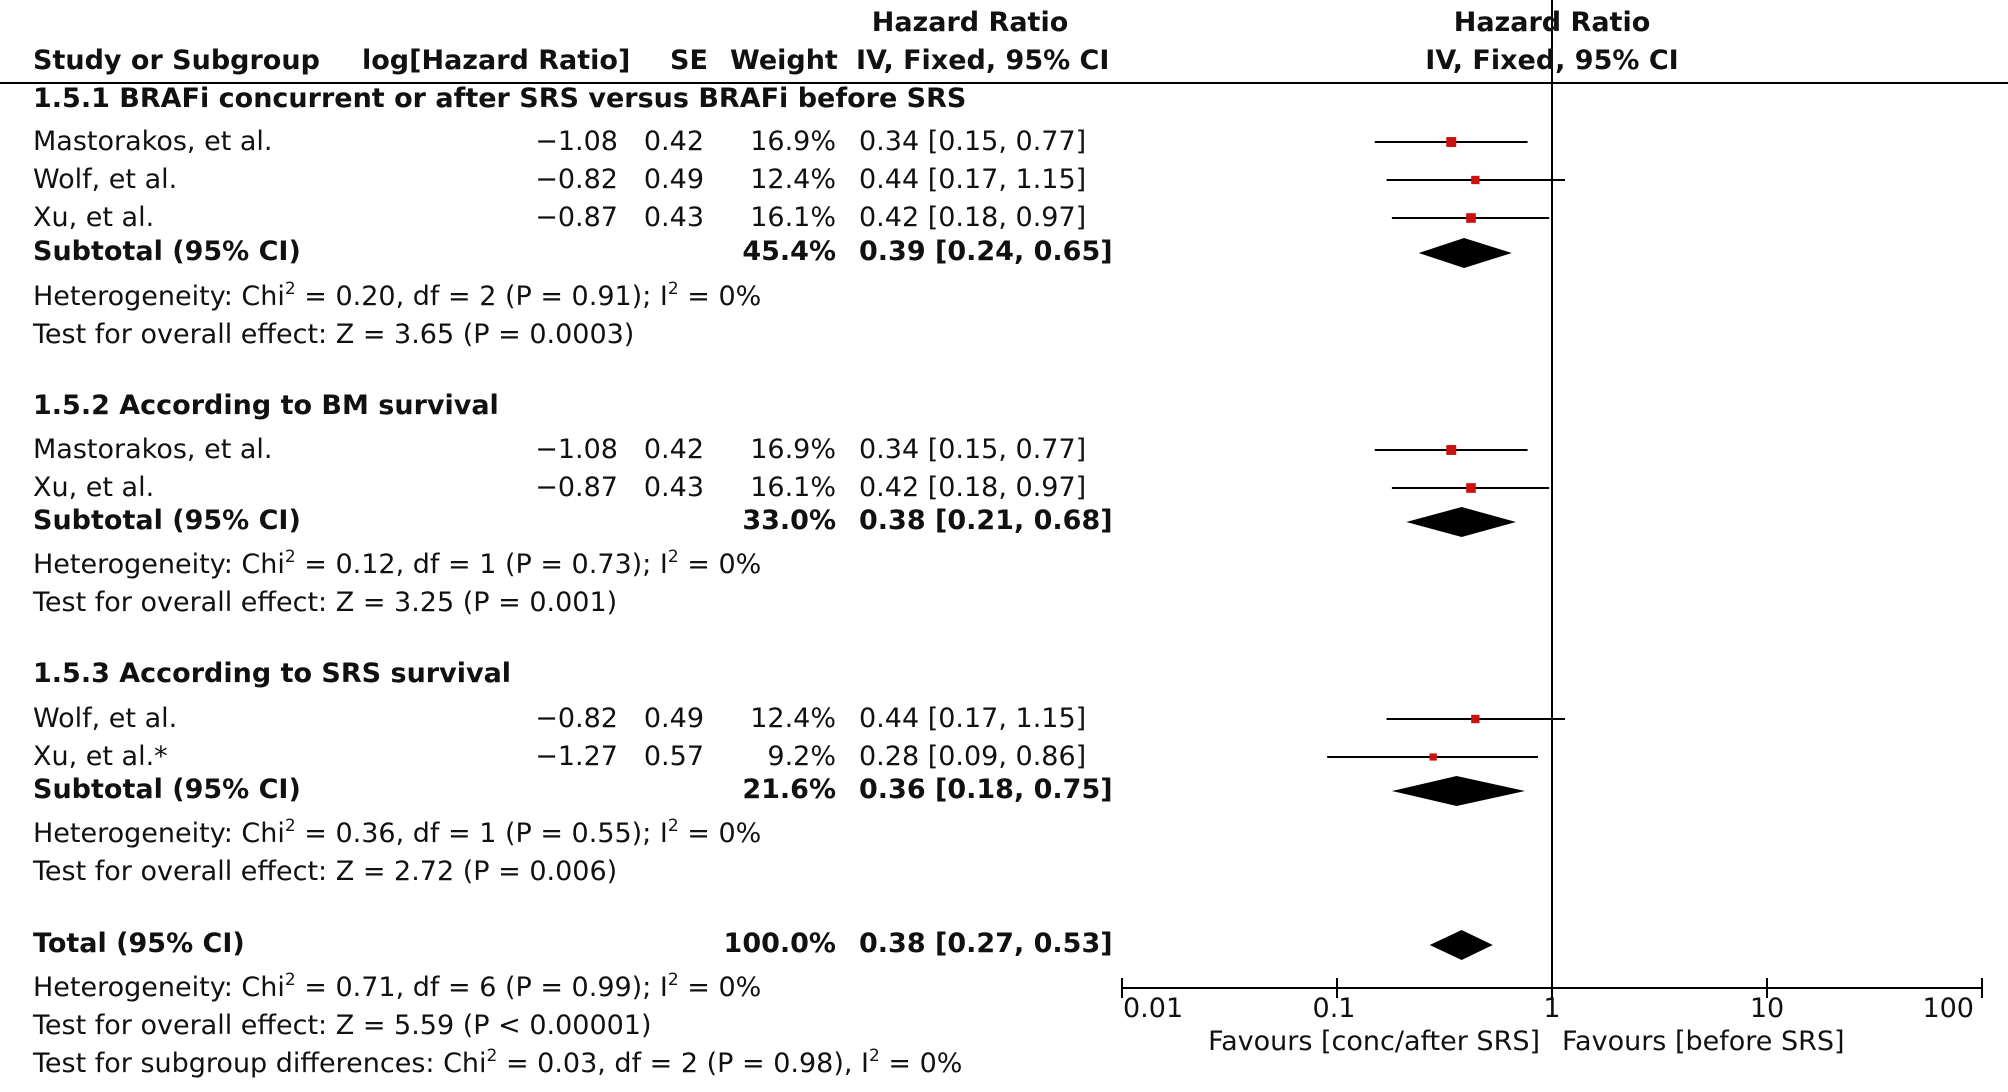 The height and width of the screenshot is (1092, 2008). Describe the element at coordinates (789, 251) in the screenshot. I see `subtotal-weight: 45.4%` at that location.